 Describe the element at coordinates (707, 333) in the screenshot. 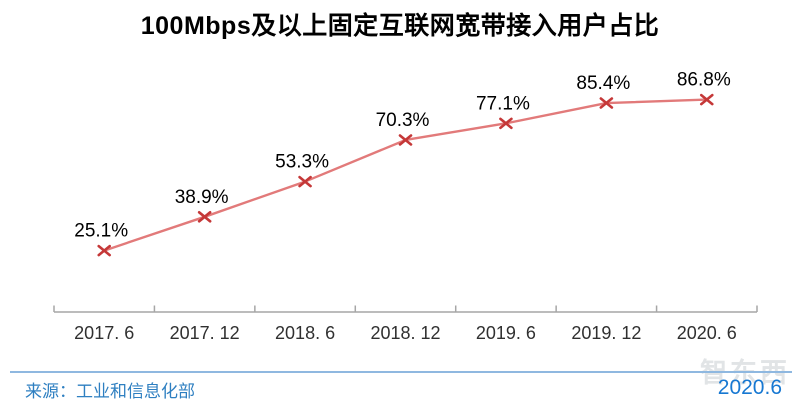

I see `x-axis-label: 2020. 6` at that location.